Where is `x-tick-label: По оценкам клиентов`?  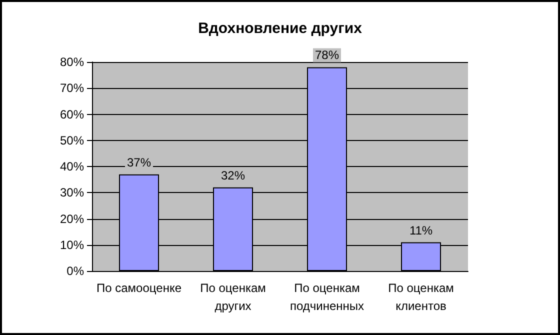 x-tick-label: По оценкам клиентов is located at coordinates (421, 297).